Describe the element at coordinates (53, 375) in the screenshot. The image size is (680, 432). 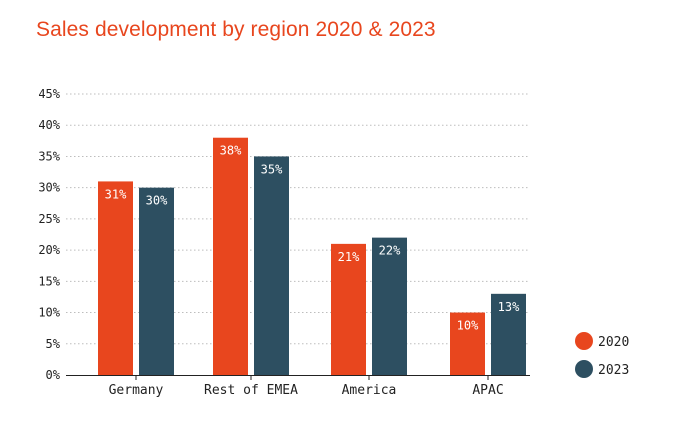
I see `y-tick-label: 0%` at that location.